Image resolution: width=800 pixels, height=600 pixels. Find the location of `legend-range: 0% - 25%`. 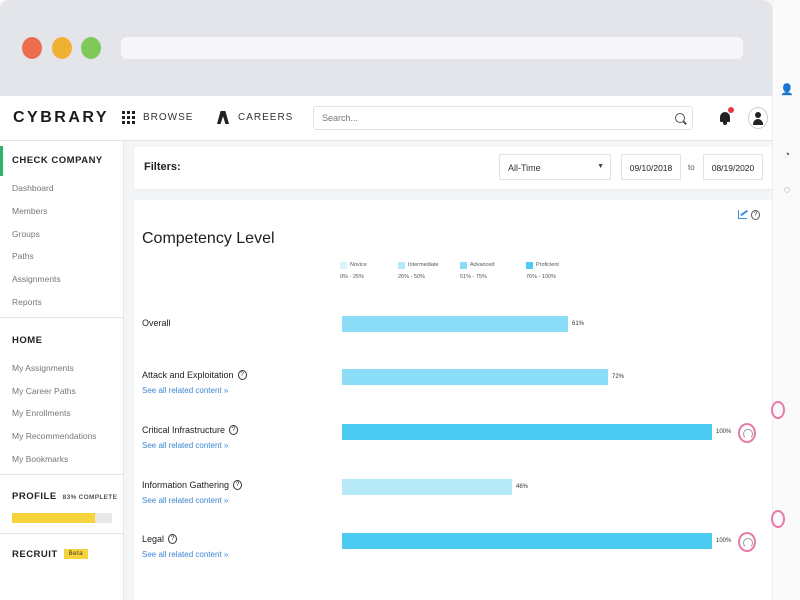

legend-range: 0% - 25% is located at coordinates (352, 277).